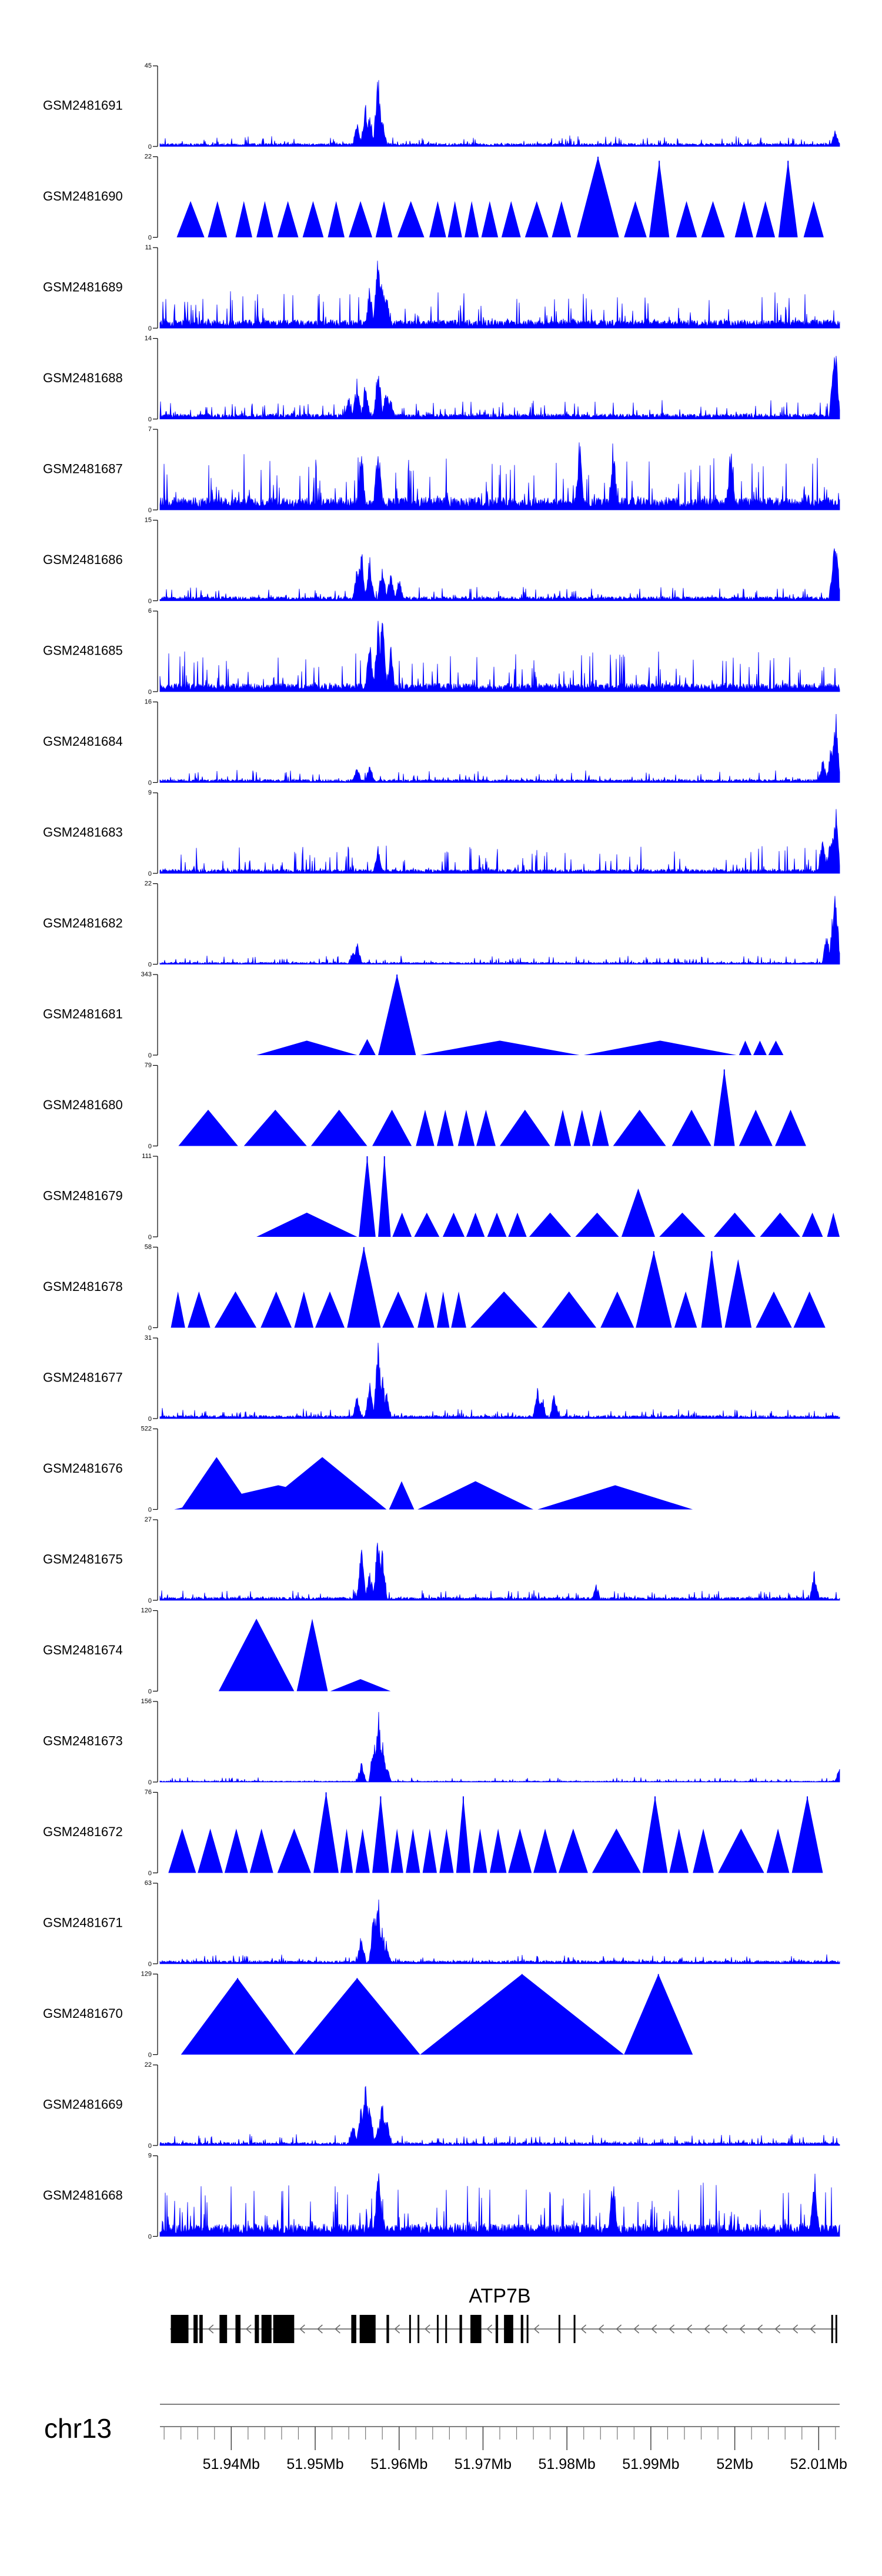 This screenshot has width=882, height=2576. I want to click on y-tick-label-max: 58, so click(148, 1247).